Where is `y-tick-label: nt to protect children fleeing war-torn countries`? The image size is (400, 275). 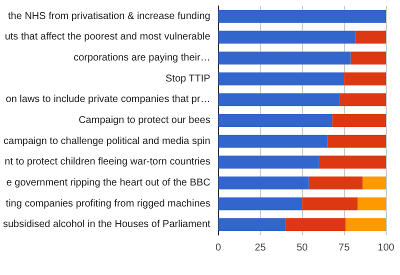
y-tick-label: nt to protect children fleeing war-torn countries is located at coordinates (107, 162).